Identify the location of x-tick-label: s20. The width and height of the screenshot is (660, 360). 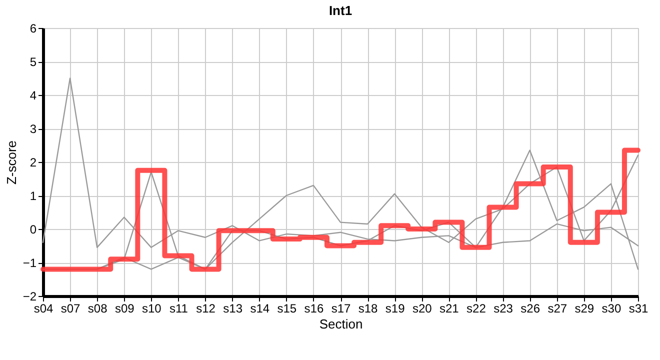
(422, 309).